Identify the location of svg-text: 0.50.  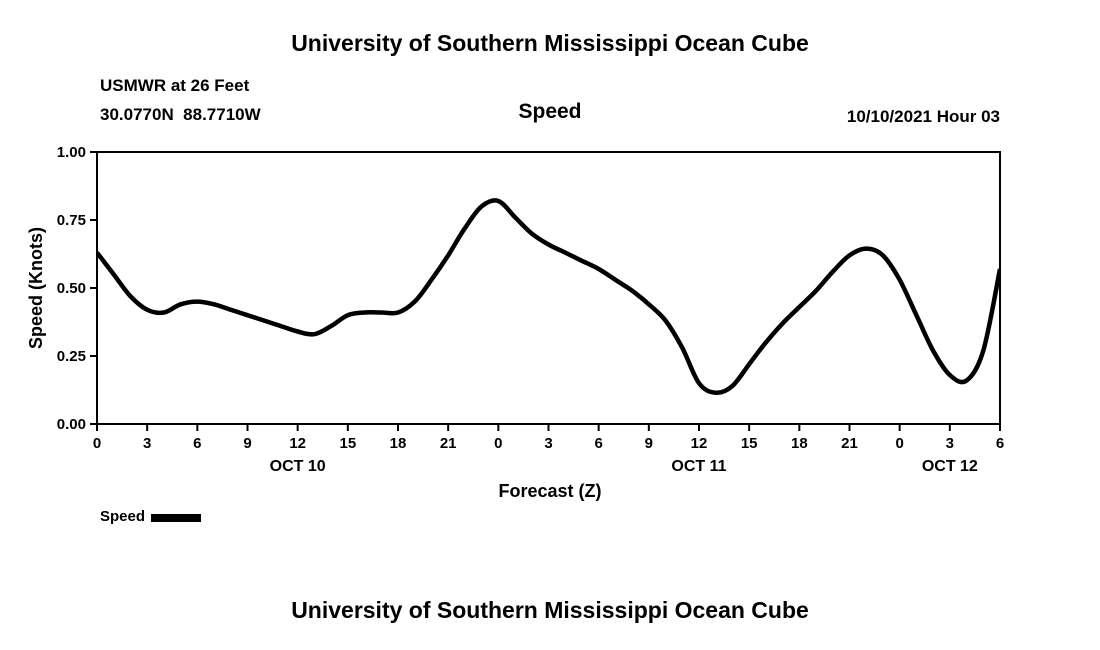
(71, 288).